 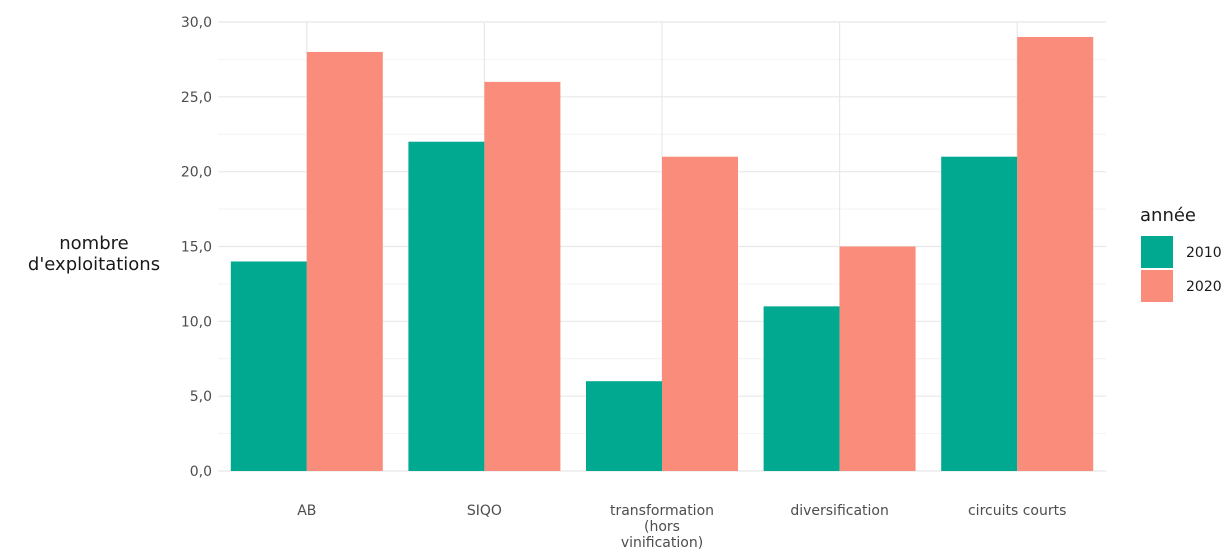 What do you see at coordinates (306, 511) in the screenshot?
I see `x-tick-label: AB` at bounding box center [306, 511].